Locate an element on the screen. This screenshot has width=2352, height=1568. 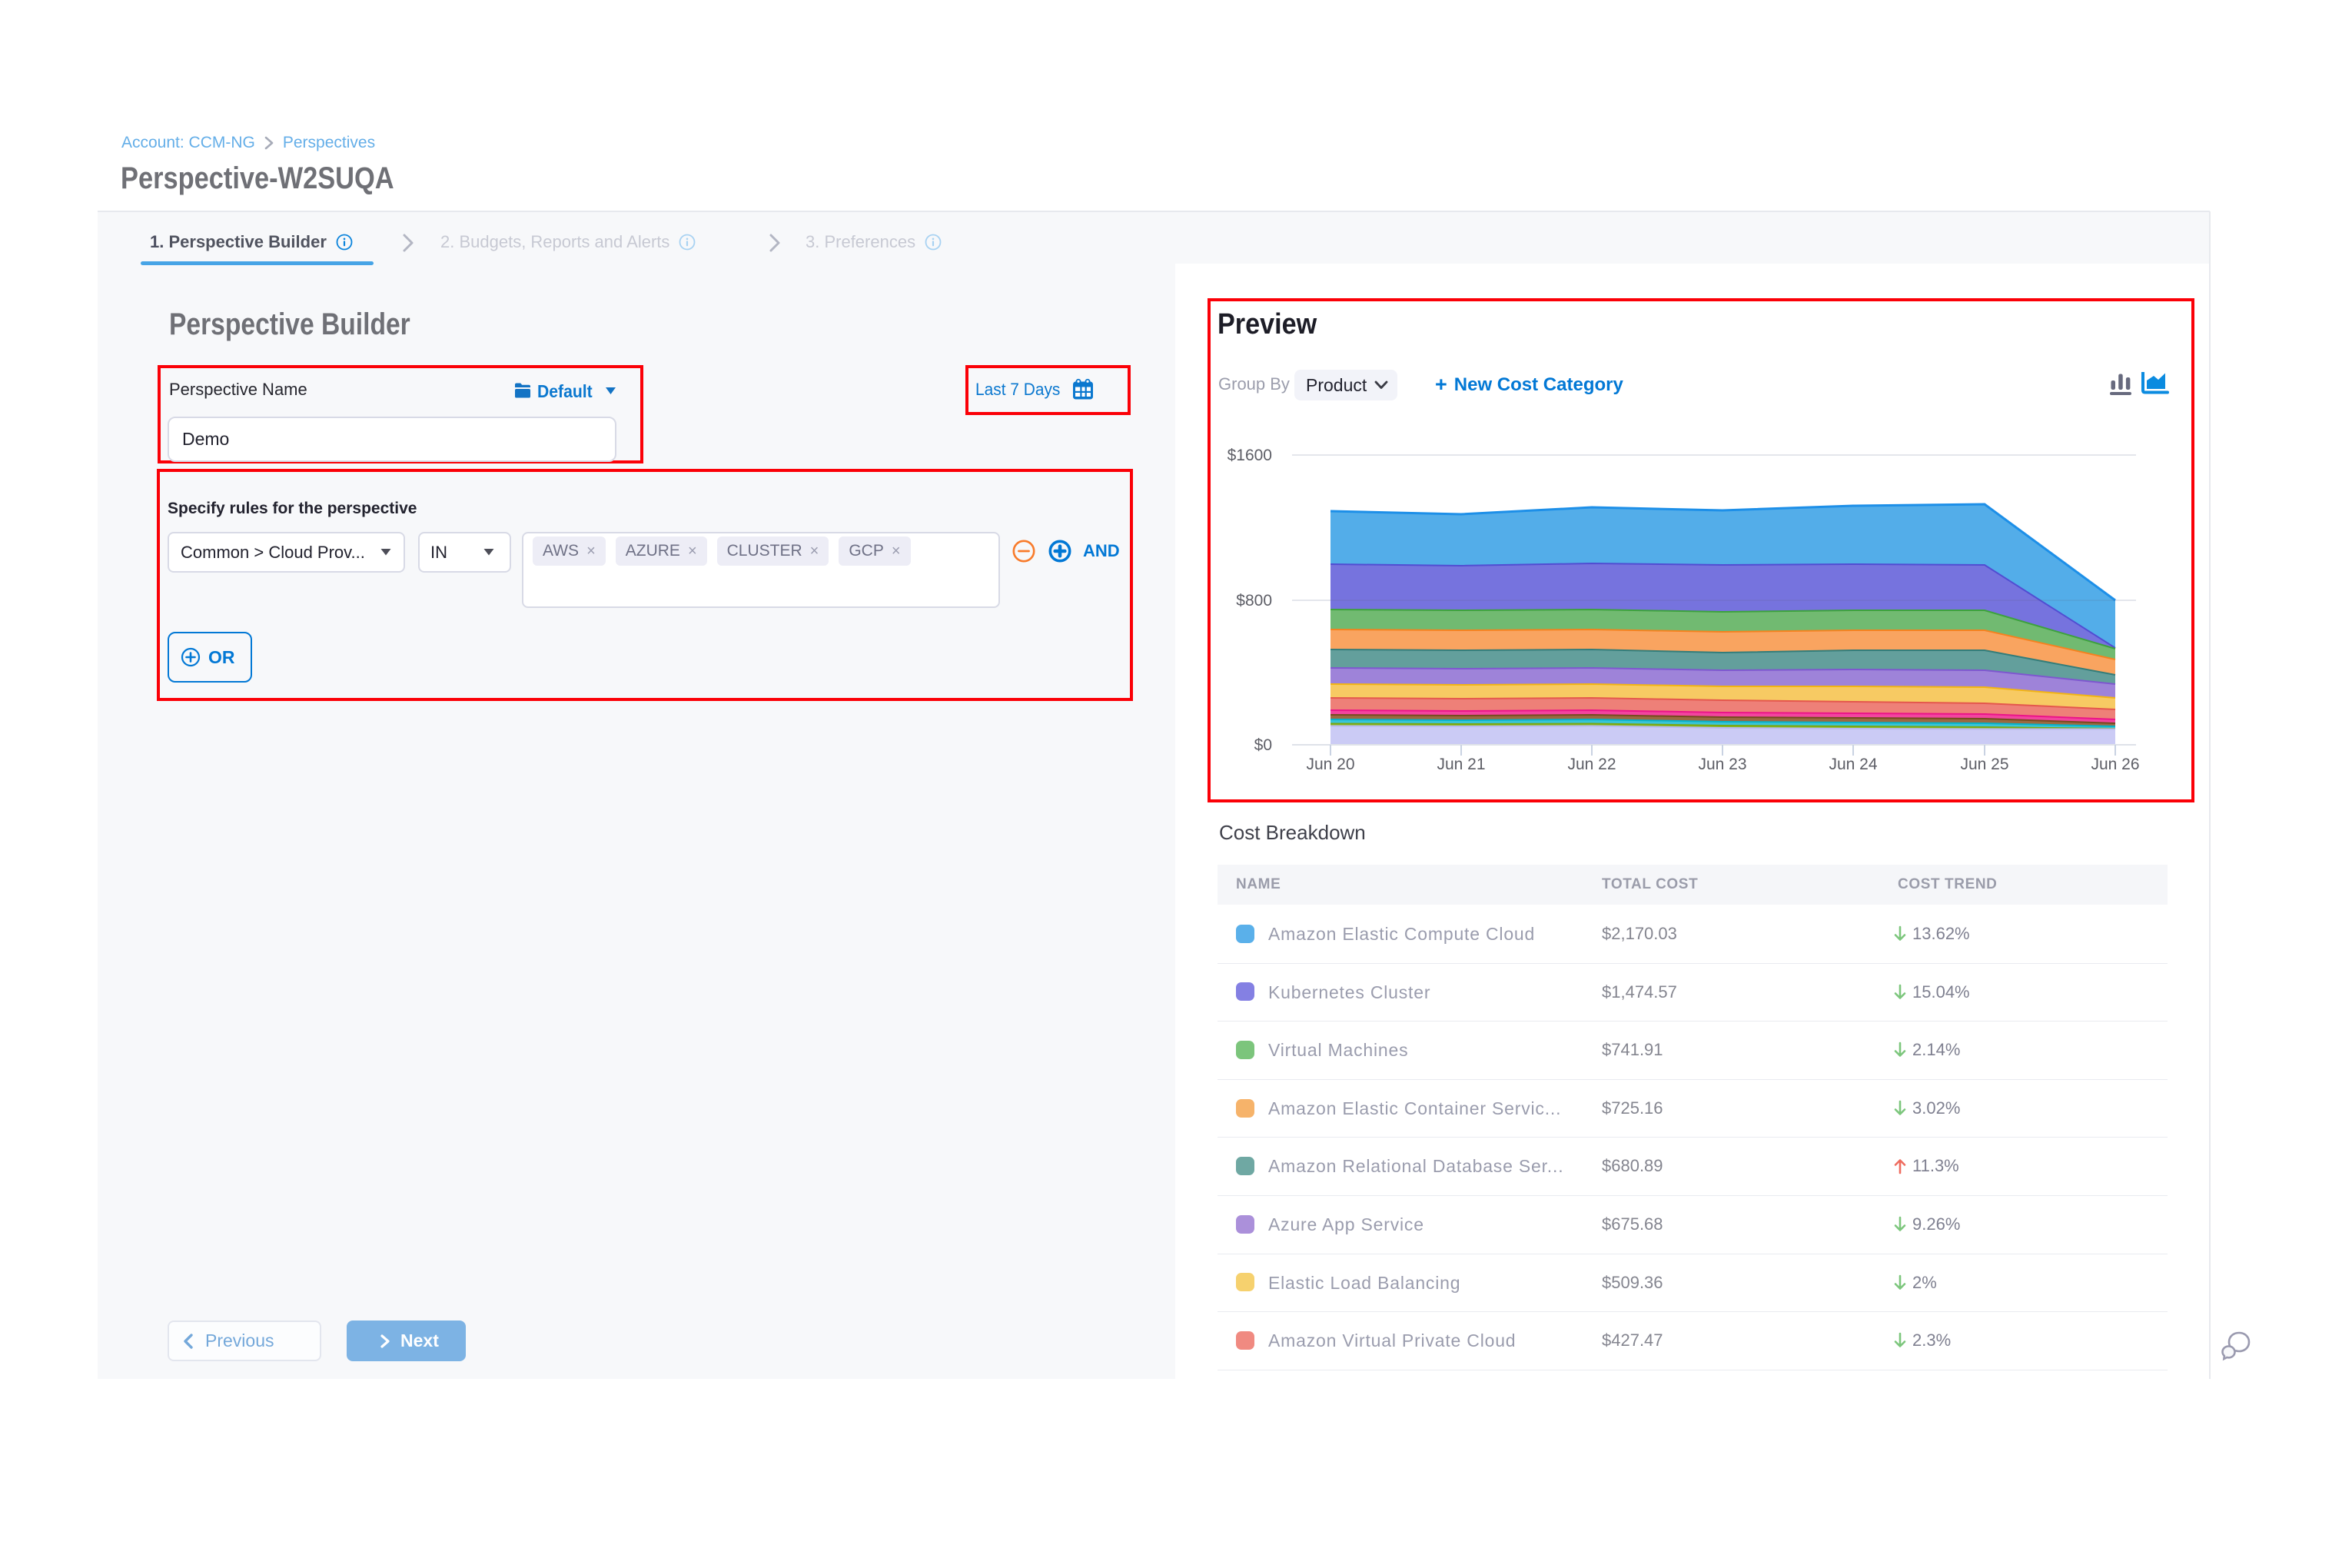
svg-text: $0 is located at coordinates (1263, 745).